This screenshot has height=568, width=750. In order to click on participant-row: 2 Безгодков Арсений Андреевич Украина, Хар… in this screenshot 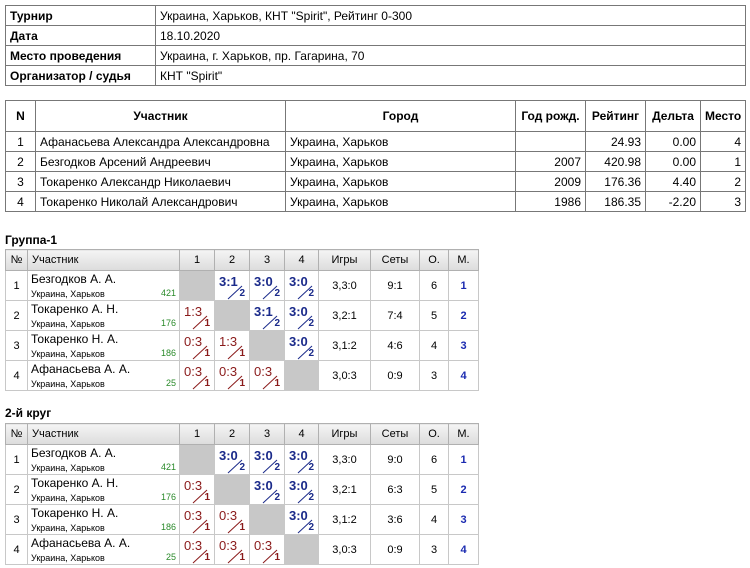, I will do `click(375, 161)`.